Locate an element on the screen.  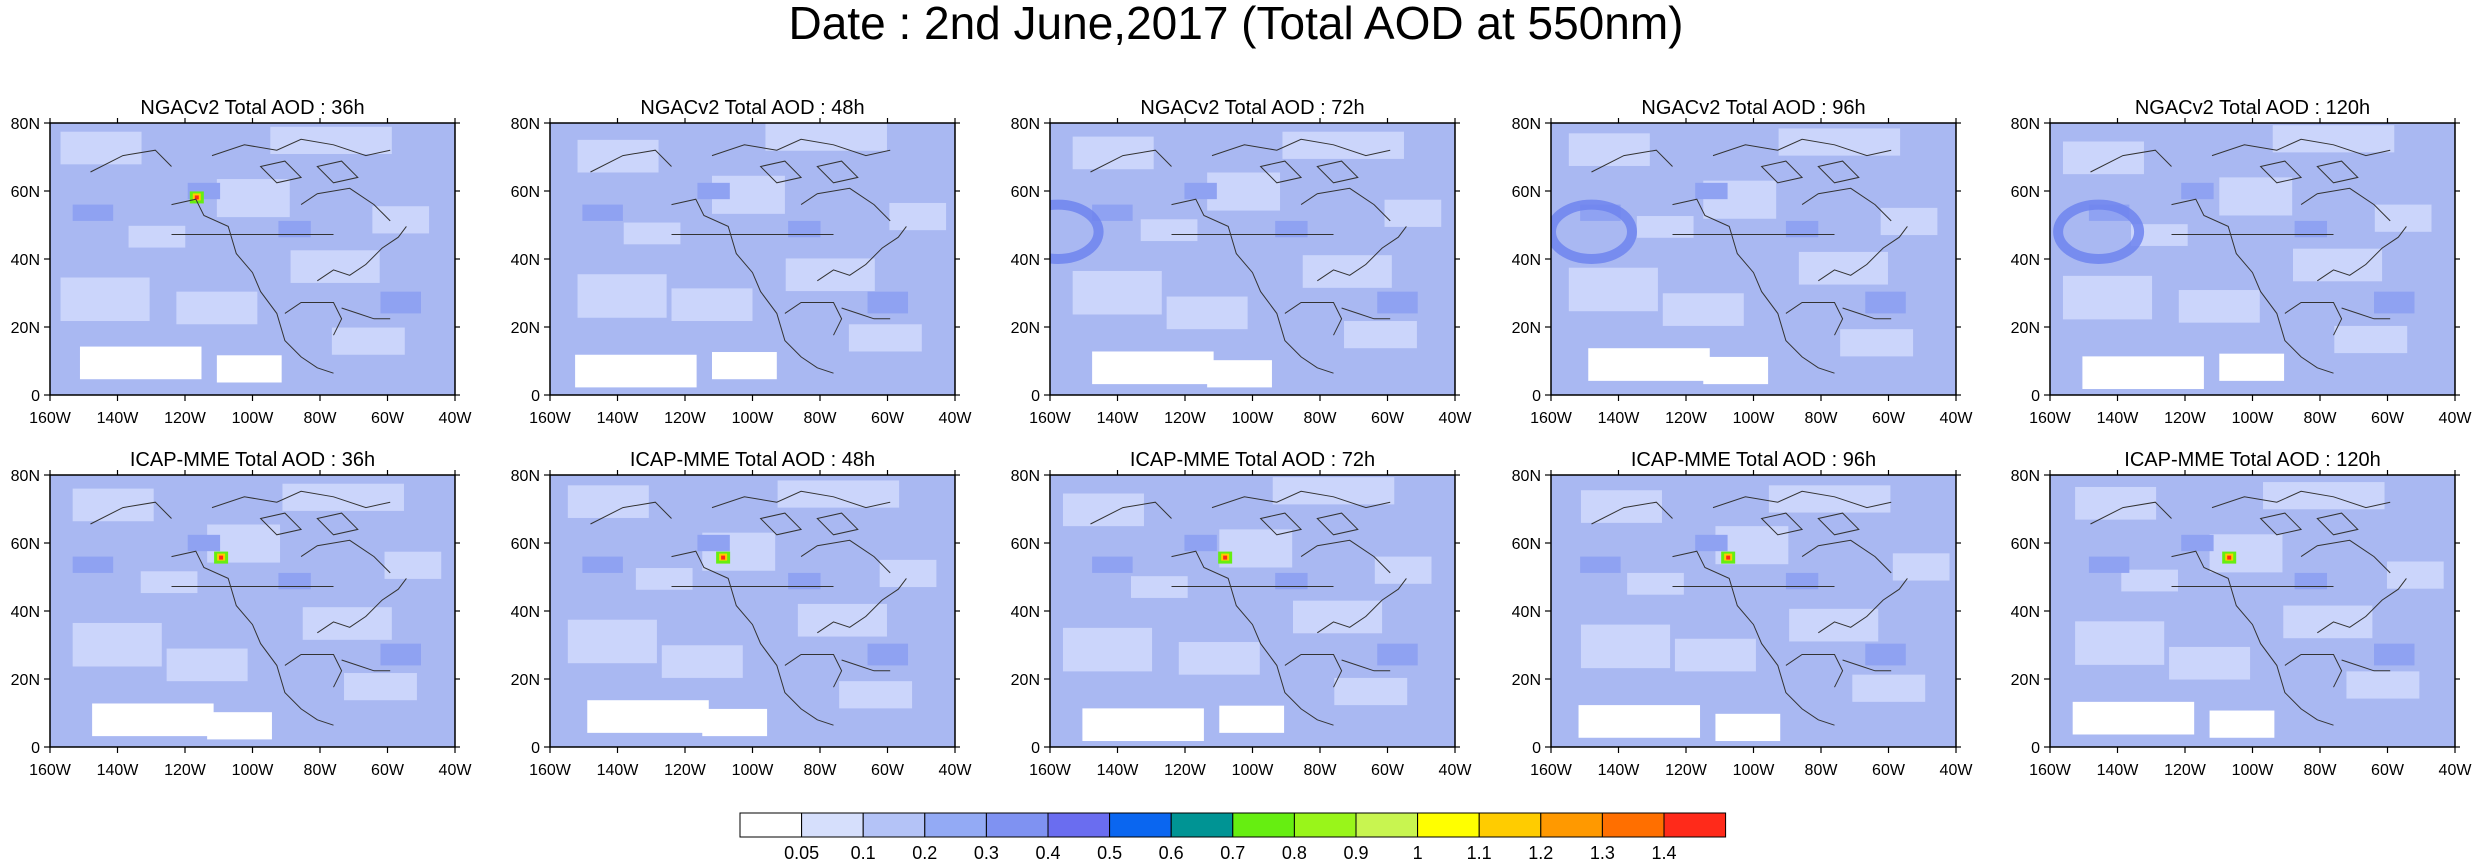
colorbar-label: 1.4 is located at coordinates (1663, 852).